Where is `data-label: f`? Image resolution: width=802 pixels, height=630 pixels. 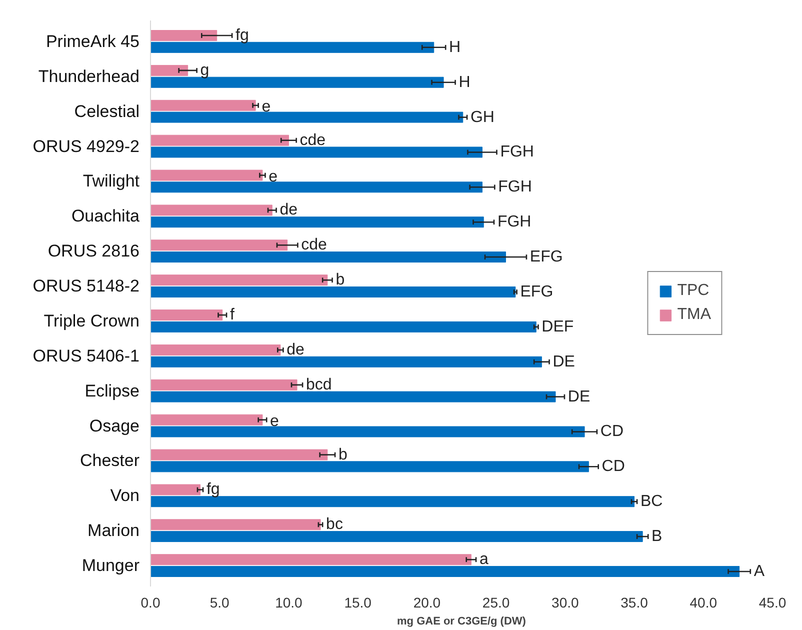 data-label: f is located at coordinates (232, 315).